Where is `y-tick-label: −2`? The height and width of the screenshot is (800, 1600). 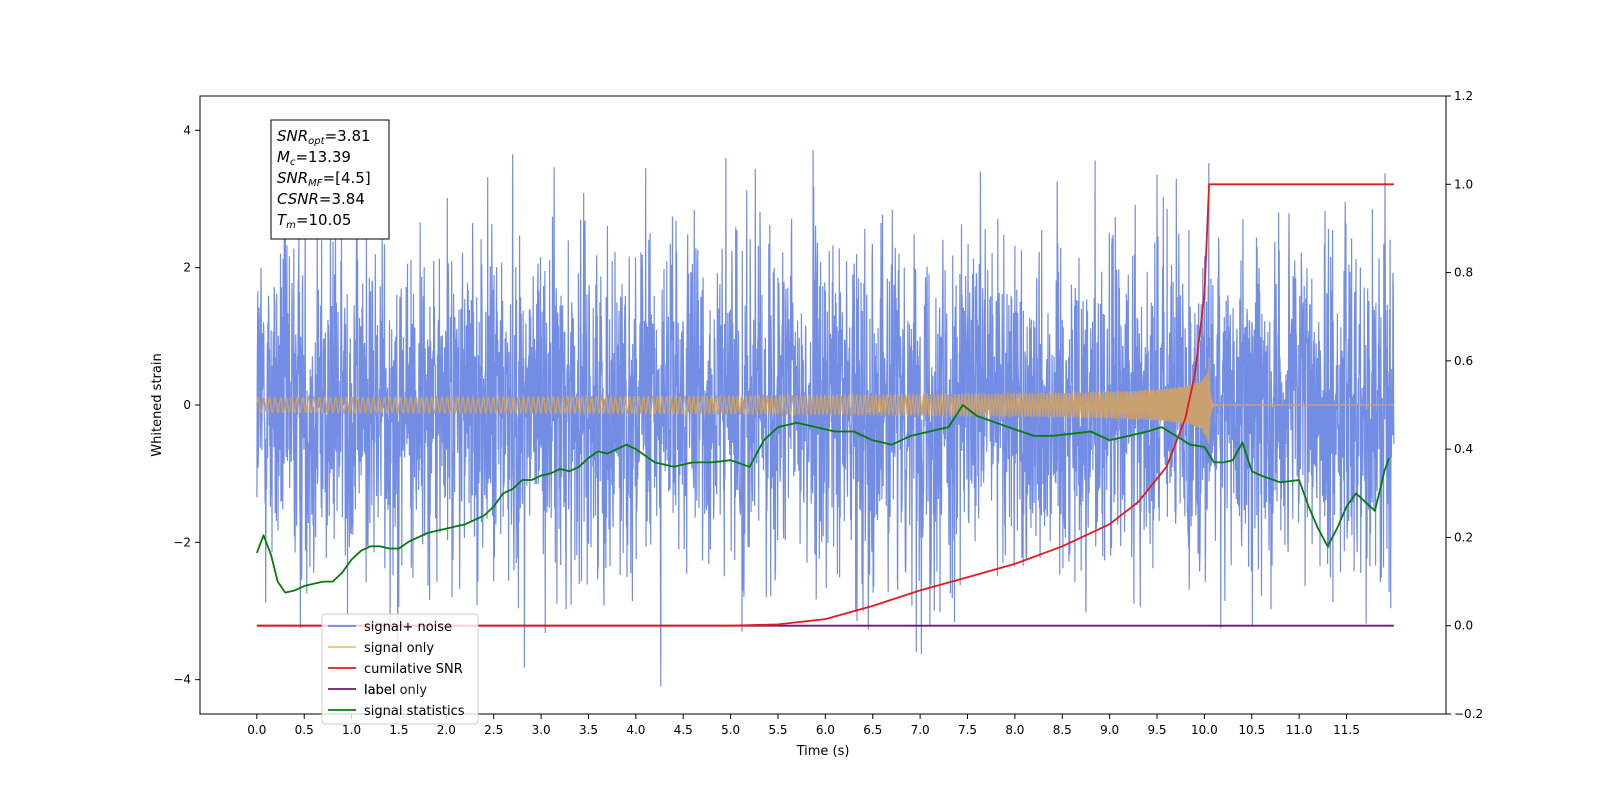 y-tick-label: −2 is located at coordinates (182, 542).